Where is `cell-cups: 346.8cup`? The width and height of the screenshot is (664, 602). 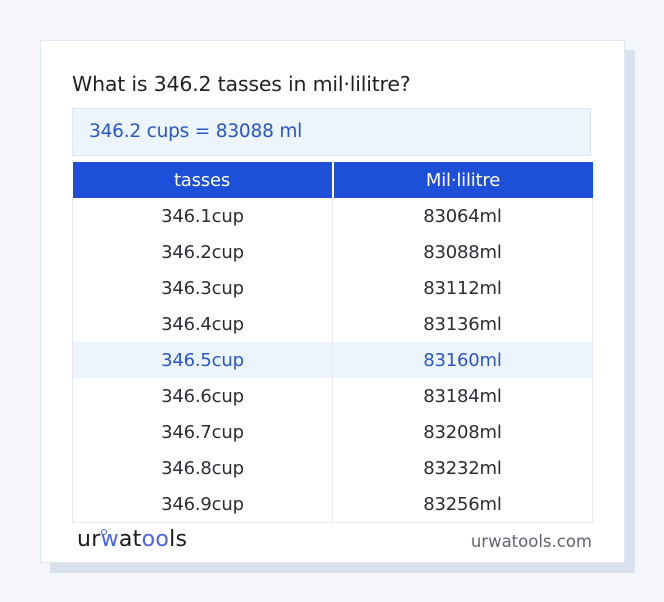
cell-cups: 346.8cup is located at coordinates (202, 468).